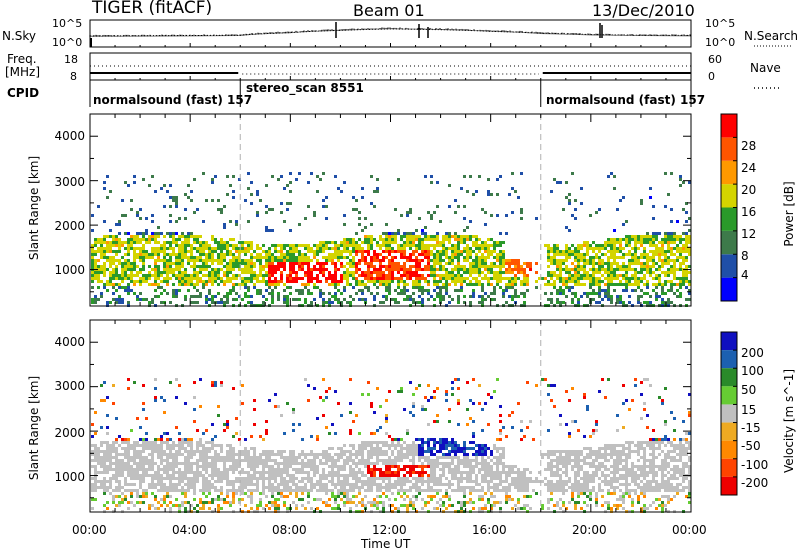  What do you see at coordinates (626, 100) in the screenshot?
I see `cpid-segment-3-label: normalsound (fast) 157` at bounding box center [626, 100].